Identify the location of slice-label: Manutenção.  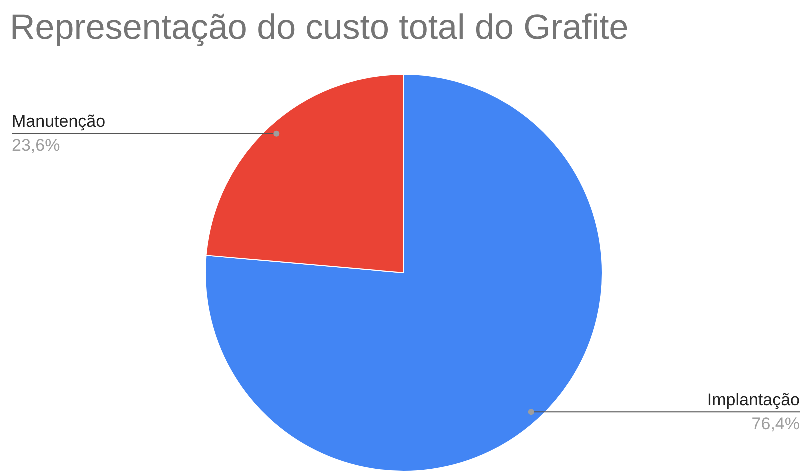
(59, 122).